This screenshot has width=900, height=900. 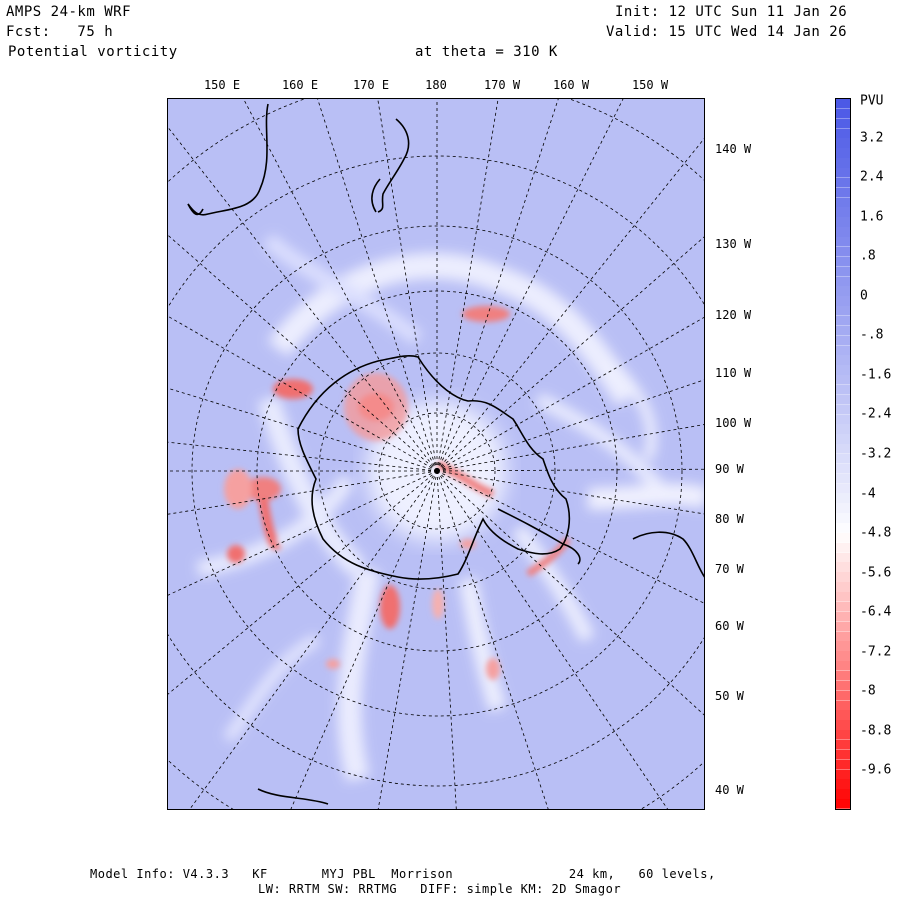 I want to click on colorbar-tick-label: -4, so click(x=868, y=494).